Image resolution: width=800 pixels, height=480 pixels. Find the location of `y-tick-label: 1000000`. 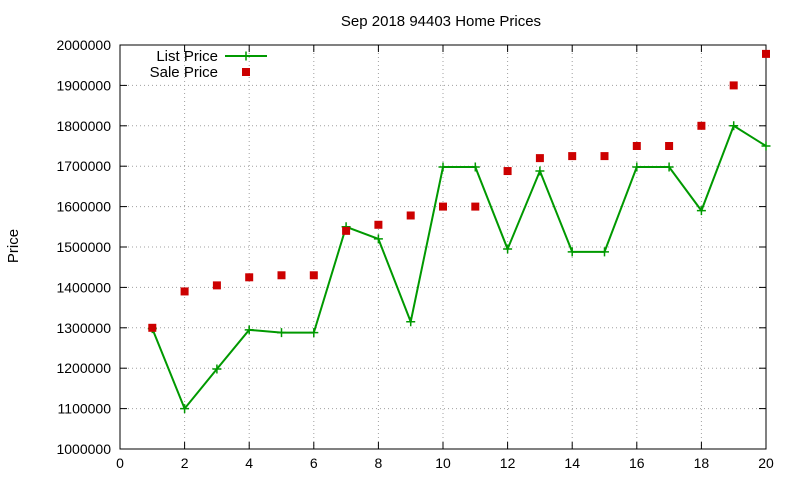

y-tick-label: 1000000 is located at coordinates (83, 449).